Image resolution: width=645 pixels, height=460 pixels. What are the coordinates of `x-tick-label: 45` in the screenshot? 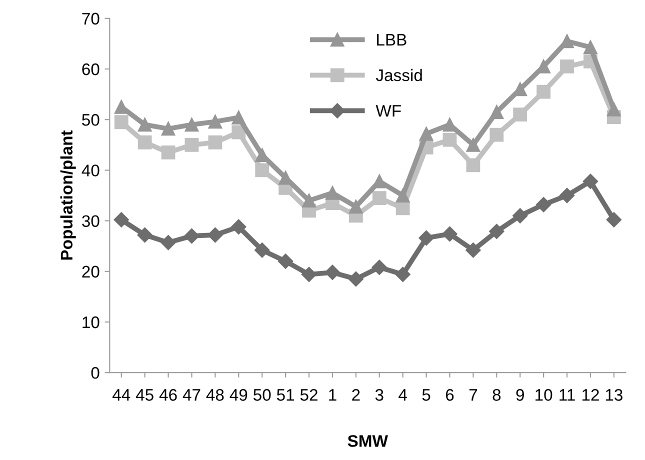 It's located at (145, 395).